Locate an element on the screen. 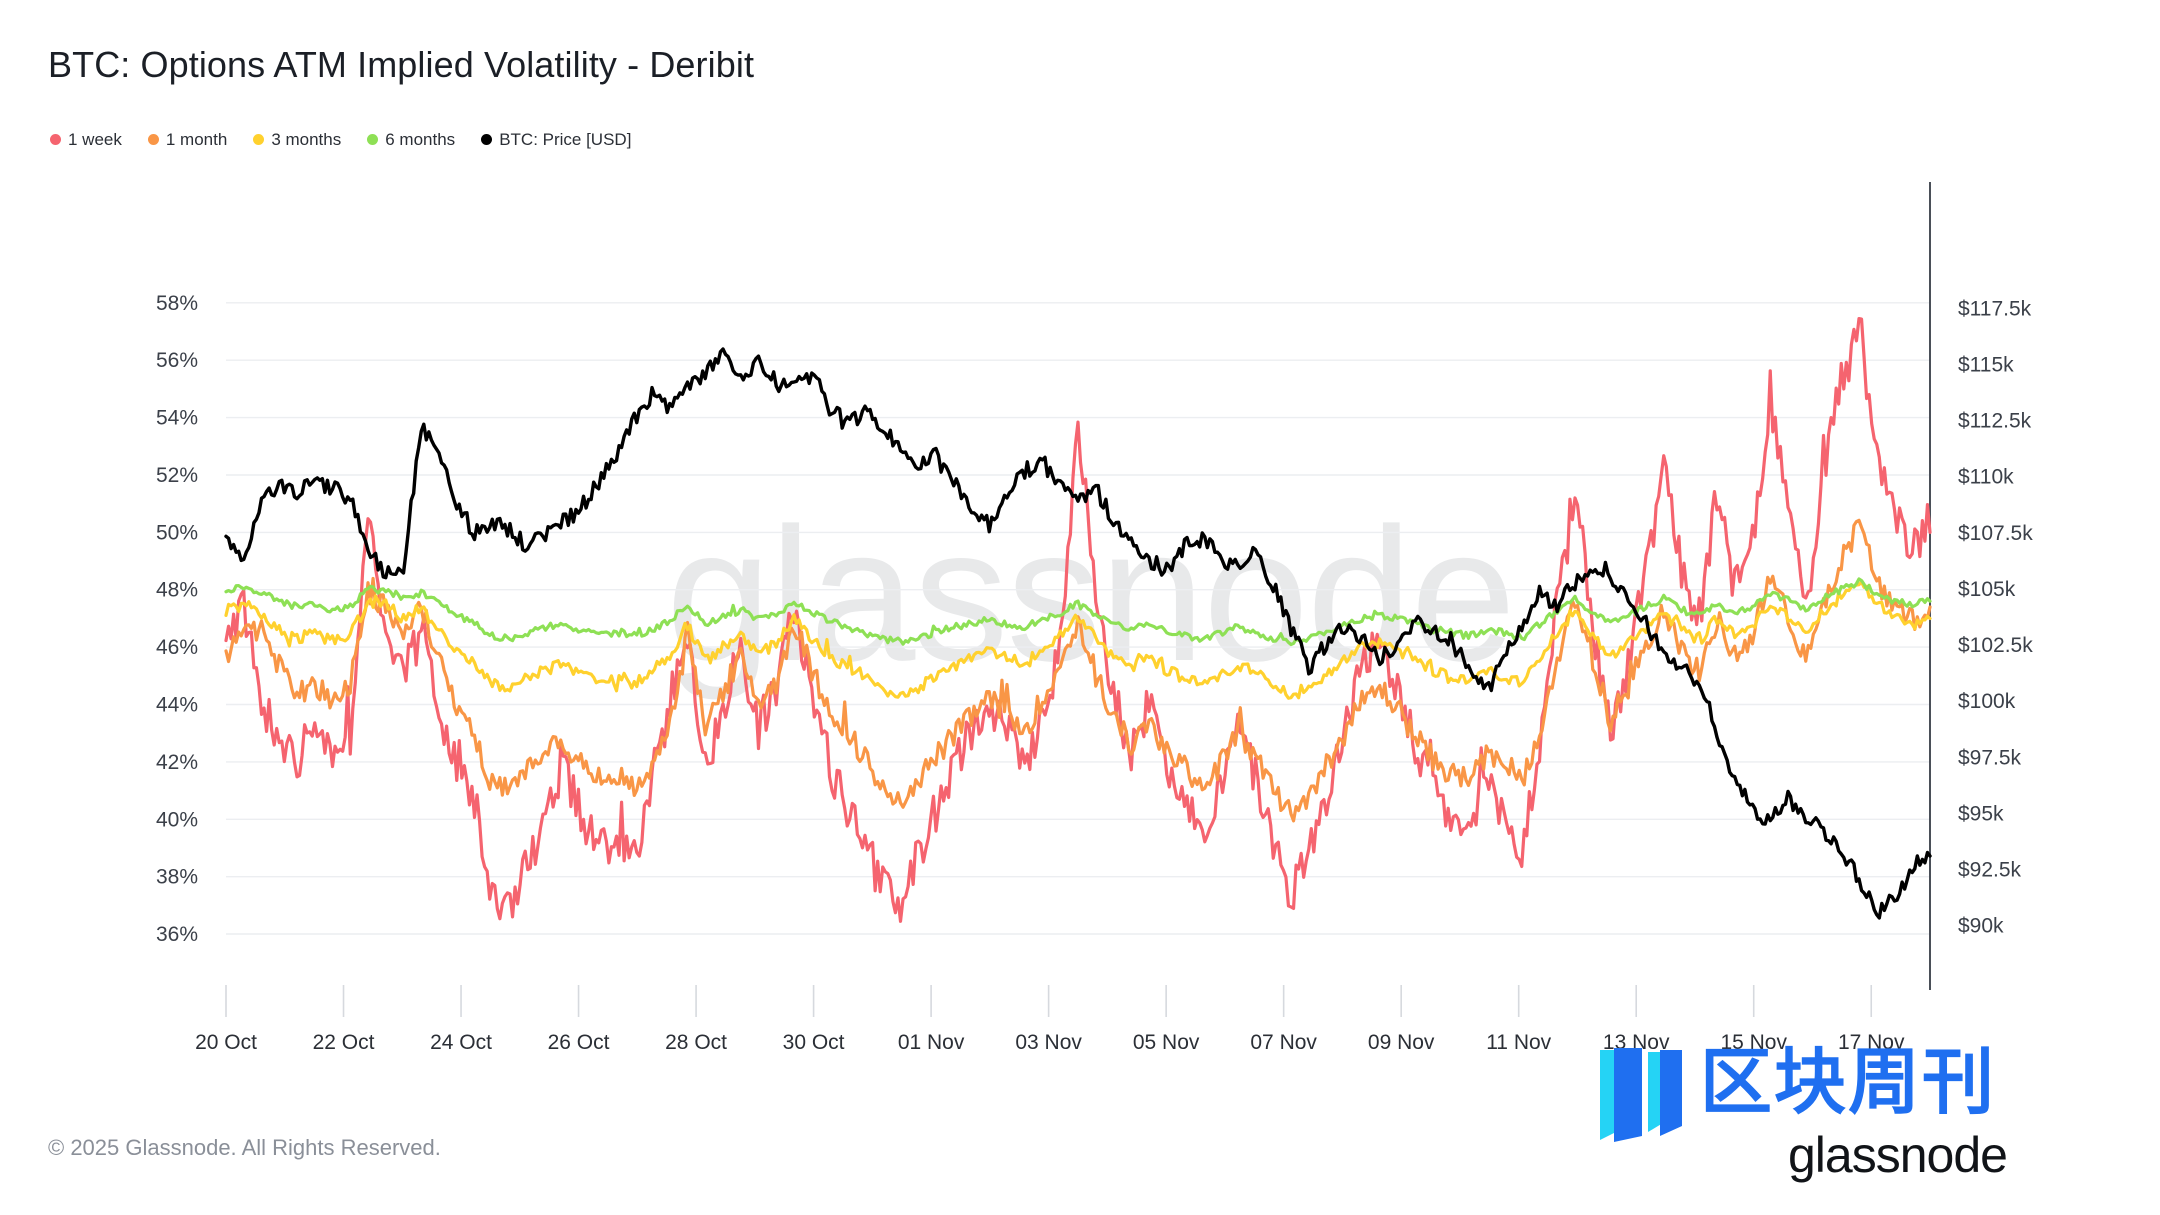  x-axis-tick-label: 09 Nov is located at coordinates (1401, 1042).